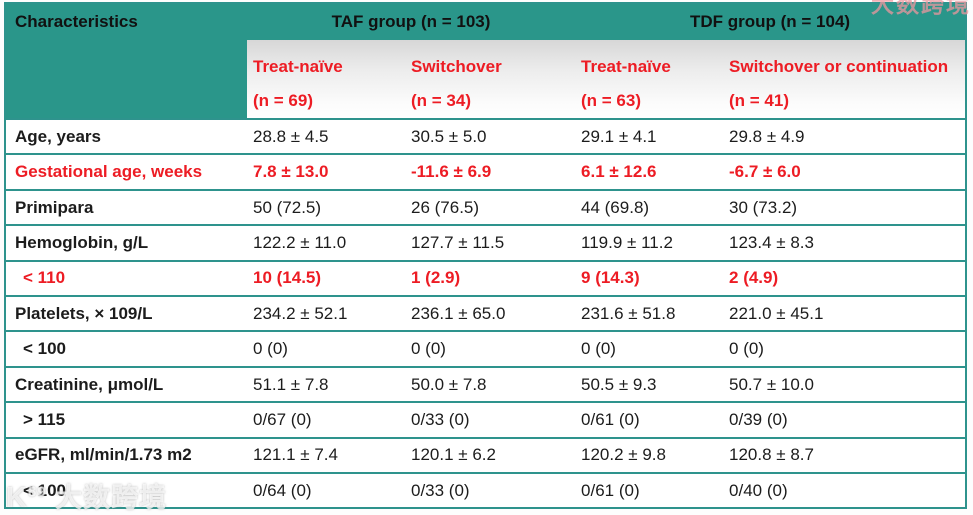  Describe the element at coordinates (326, 455) in the screenshot. I see `cell-value: 121.1 ± 7.4` at that location.